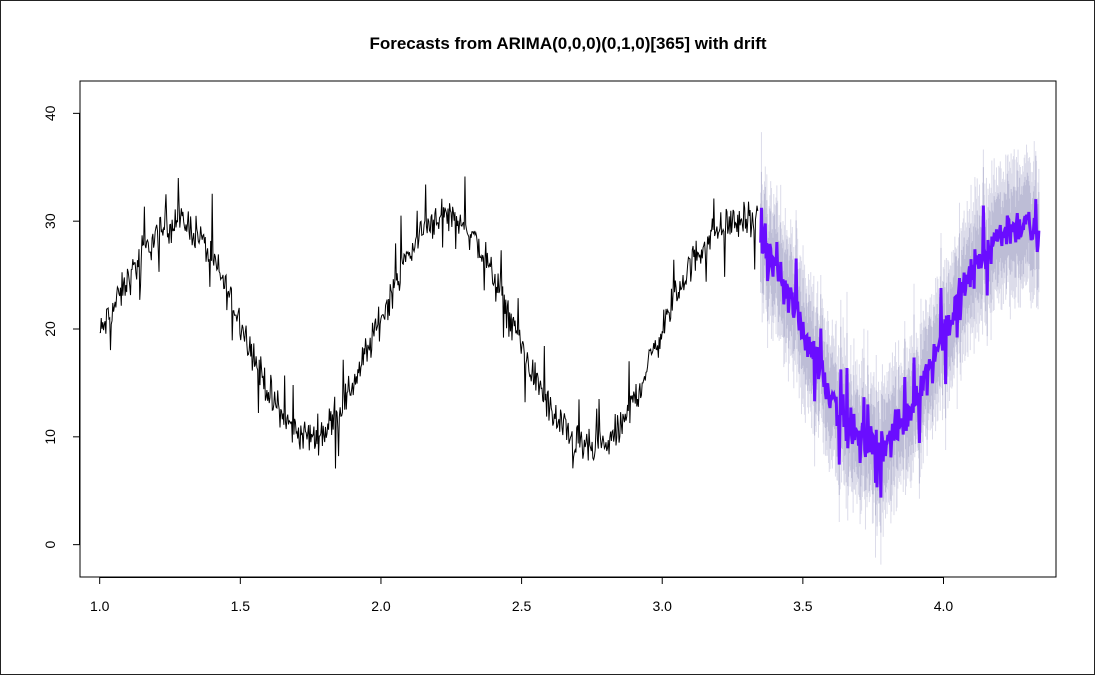 This screenshot has width=1095, height=675. What do you see at coordinates (50, 329) in the screenshot?
I see `y-tick-label: 20` at bounding box center [50, 329].